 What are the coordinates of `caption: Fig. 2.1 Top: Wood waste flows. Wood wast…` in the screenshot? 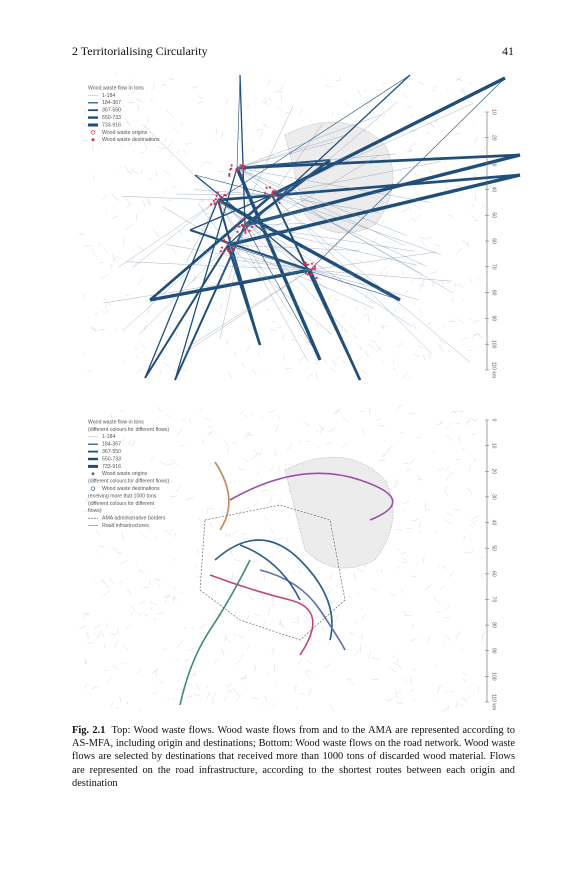 It's located at (293, 757).